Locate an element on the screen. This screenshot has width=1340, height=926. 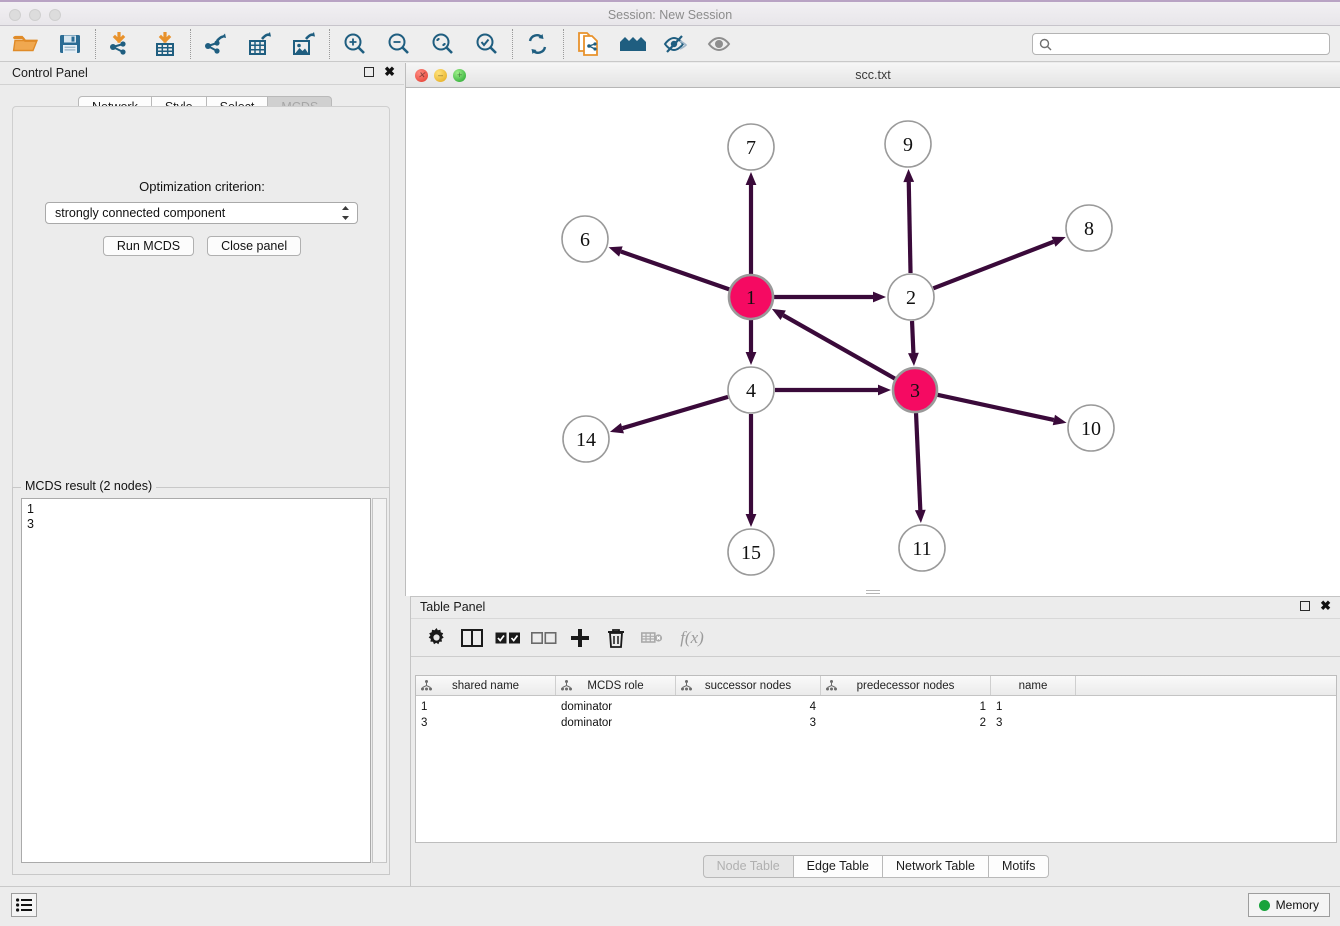
delete-column-icon is located at coordinates (616, 638).